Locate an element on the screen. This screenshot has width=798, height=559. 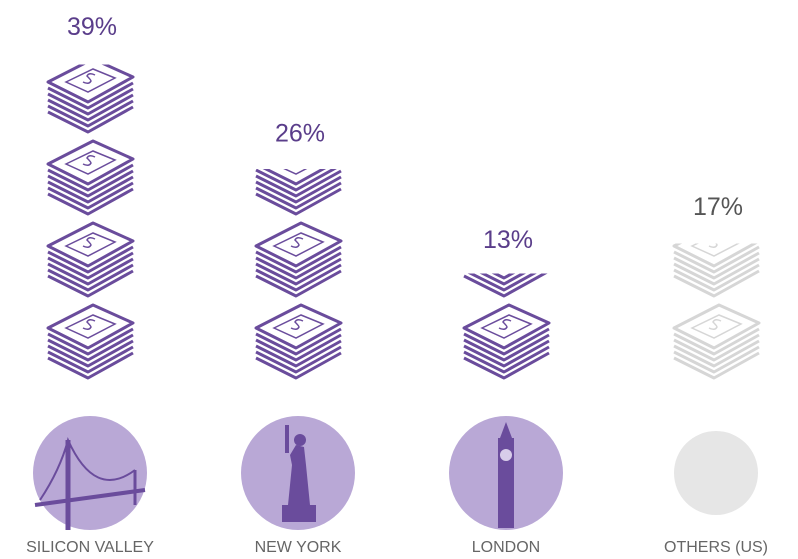
category-label: OTHERS (US) is located at coordinates (716, 547).